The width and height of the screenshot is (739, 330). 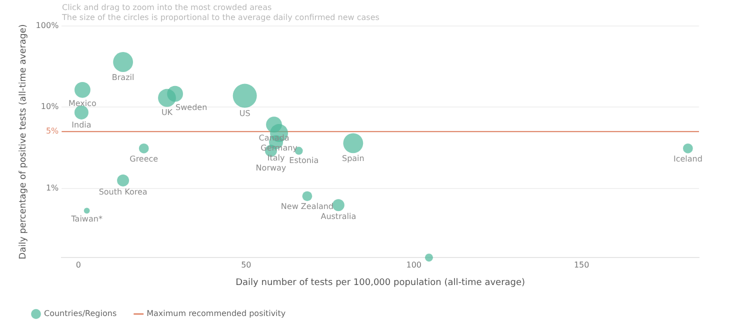 I want to click on legend-label: Maximum recommended positivity, so click(x=216, y=313).